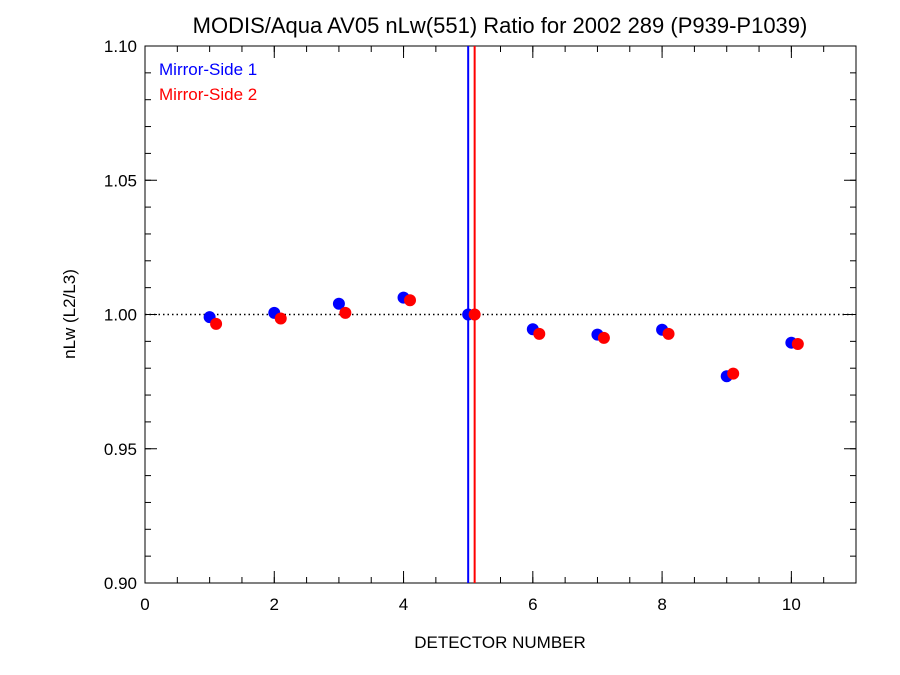 The image size is (900, 675). I want to click on x-tick-labels: 0 2 4 6 8 10, so click(470, 604).